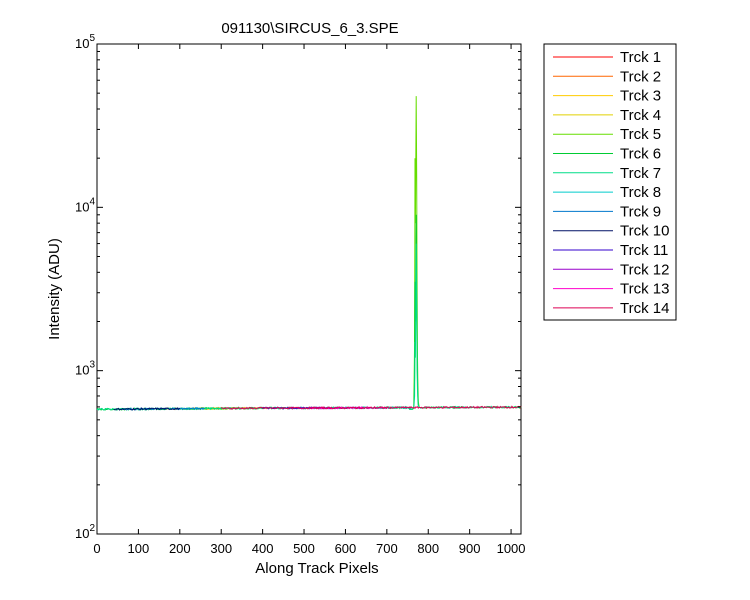 The height and width of the screenshot is (600, 750). What do you see at coordinates (139, 548) in the screenshot?
I see `x-tick-label: 100` at bounding box center [139, 548].